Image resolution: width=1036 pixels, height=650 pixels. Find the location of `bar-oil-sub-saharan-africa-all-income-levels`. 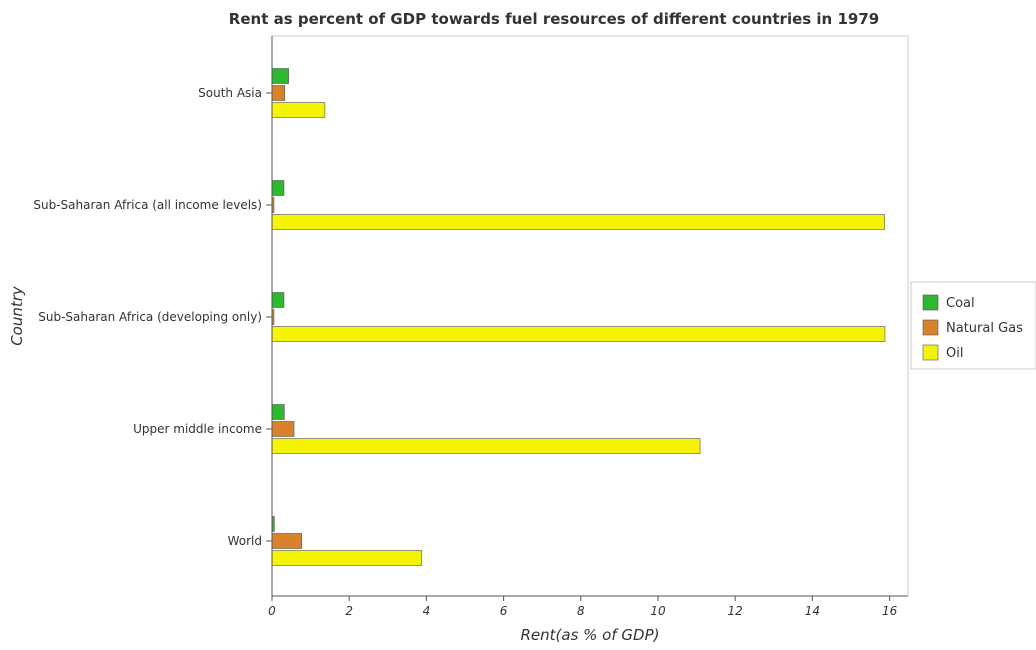

bar-oil-sub-saharan-africa-all-income-levels is located at coordinates (578, 222).